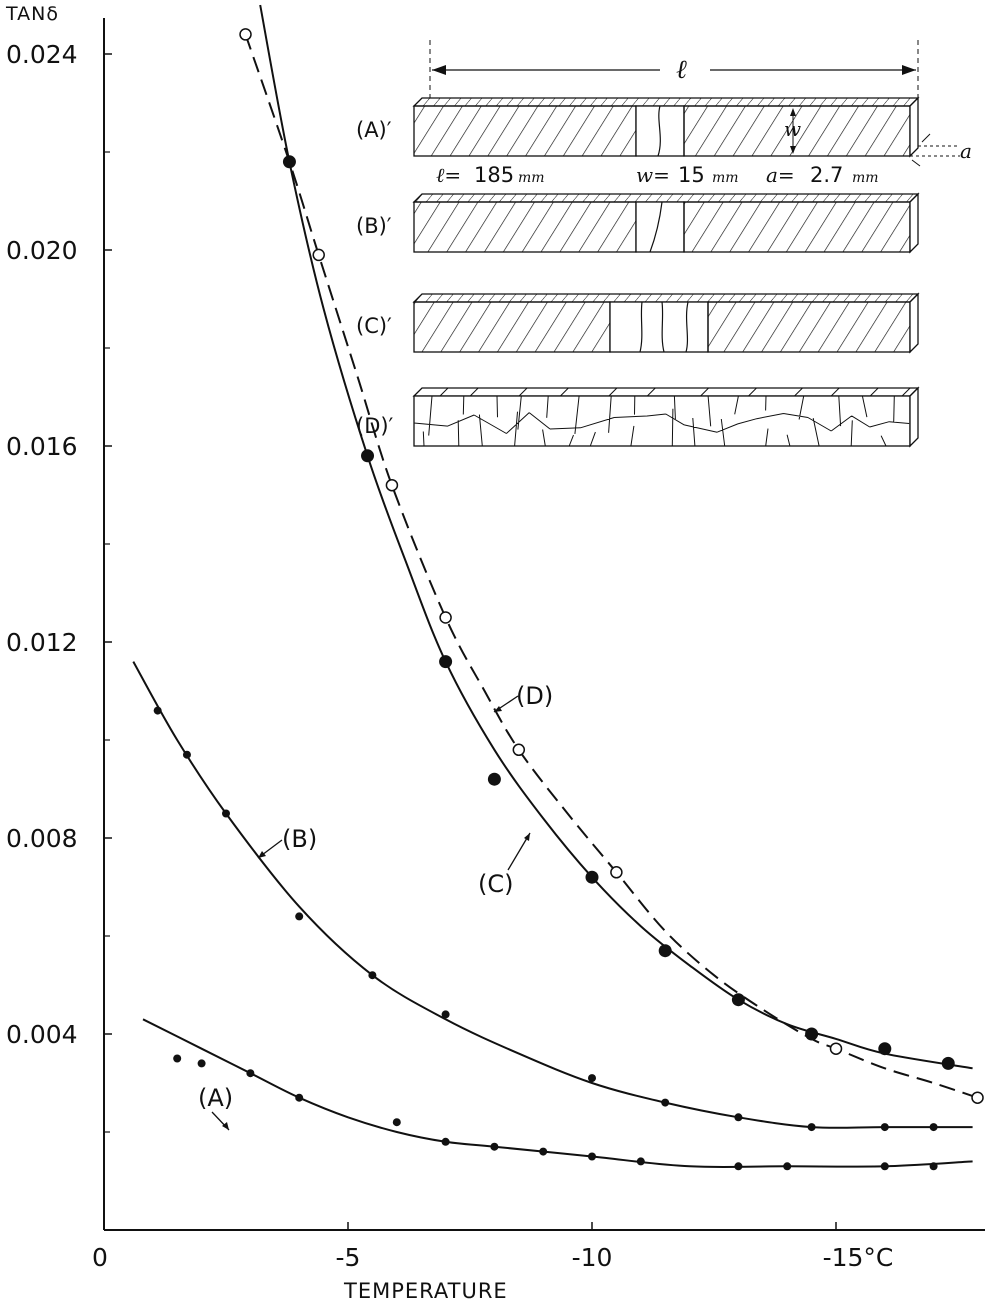 This screenshot has height=1309, width=991. I want to click on curve-label-c-group: (C), so click(504, 865).